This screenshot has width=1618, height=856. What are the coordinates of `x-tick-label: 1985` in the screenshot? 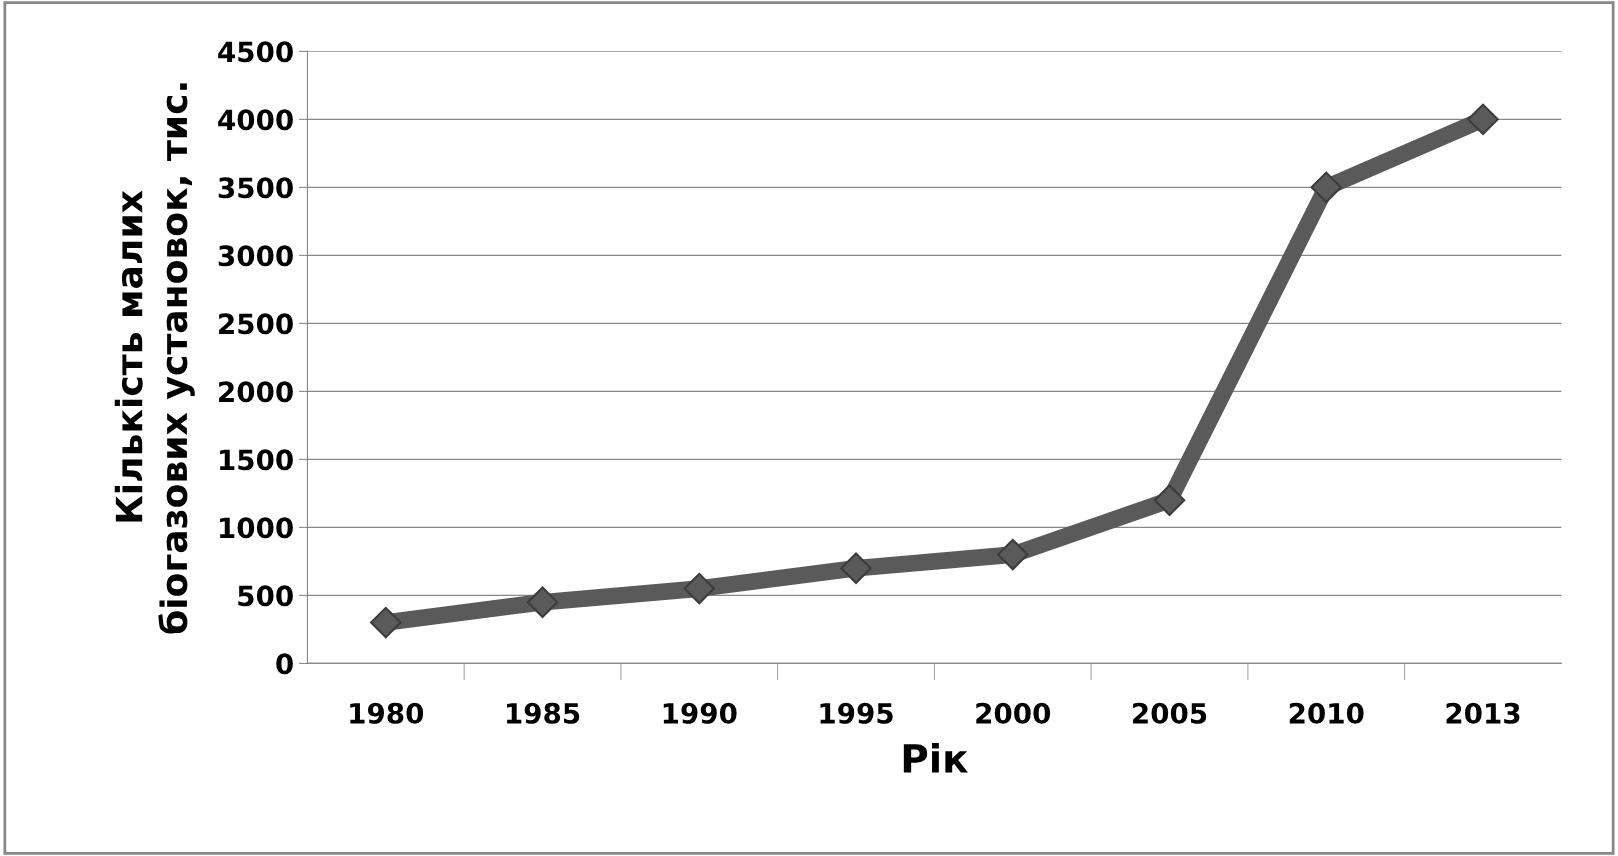 It's located at (543, 713).